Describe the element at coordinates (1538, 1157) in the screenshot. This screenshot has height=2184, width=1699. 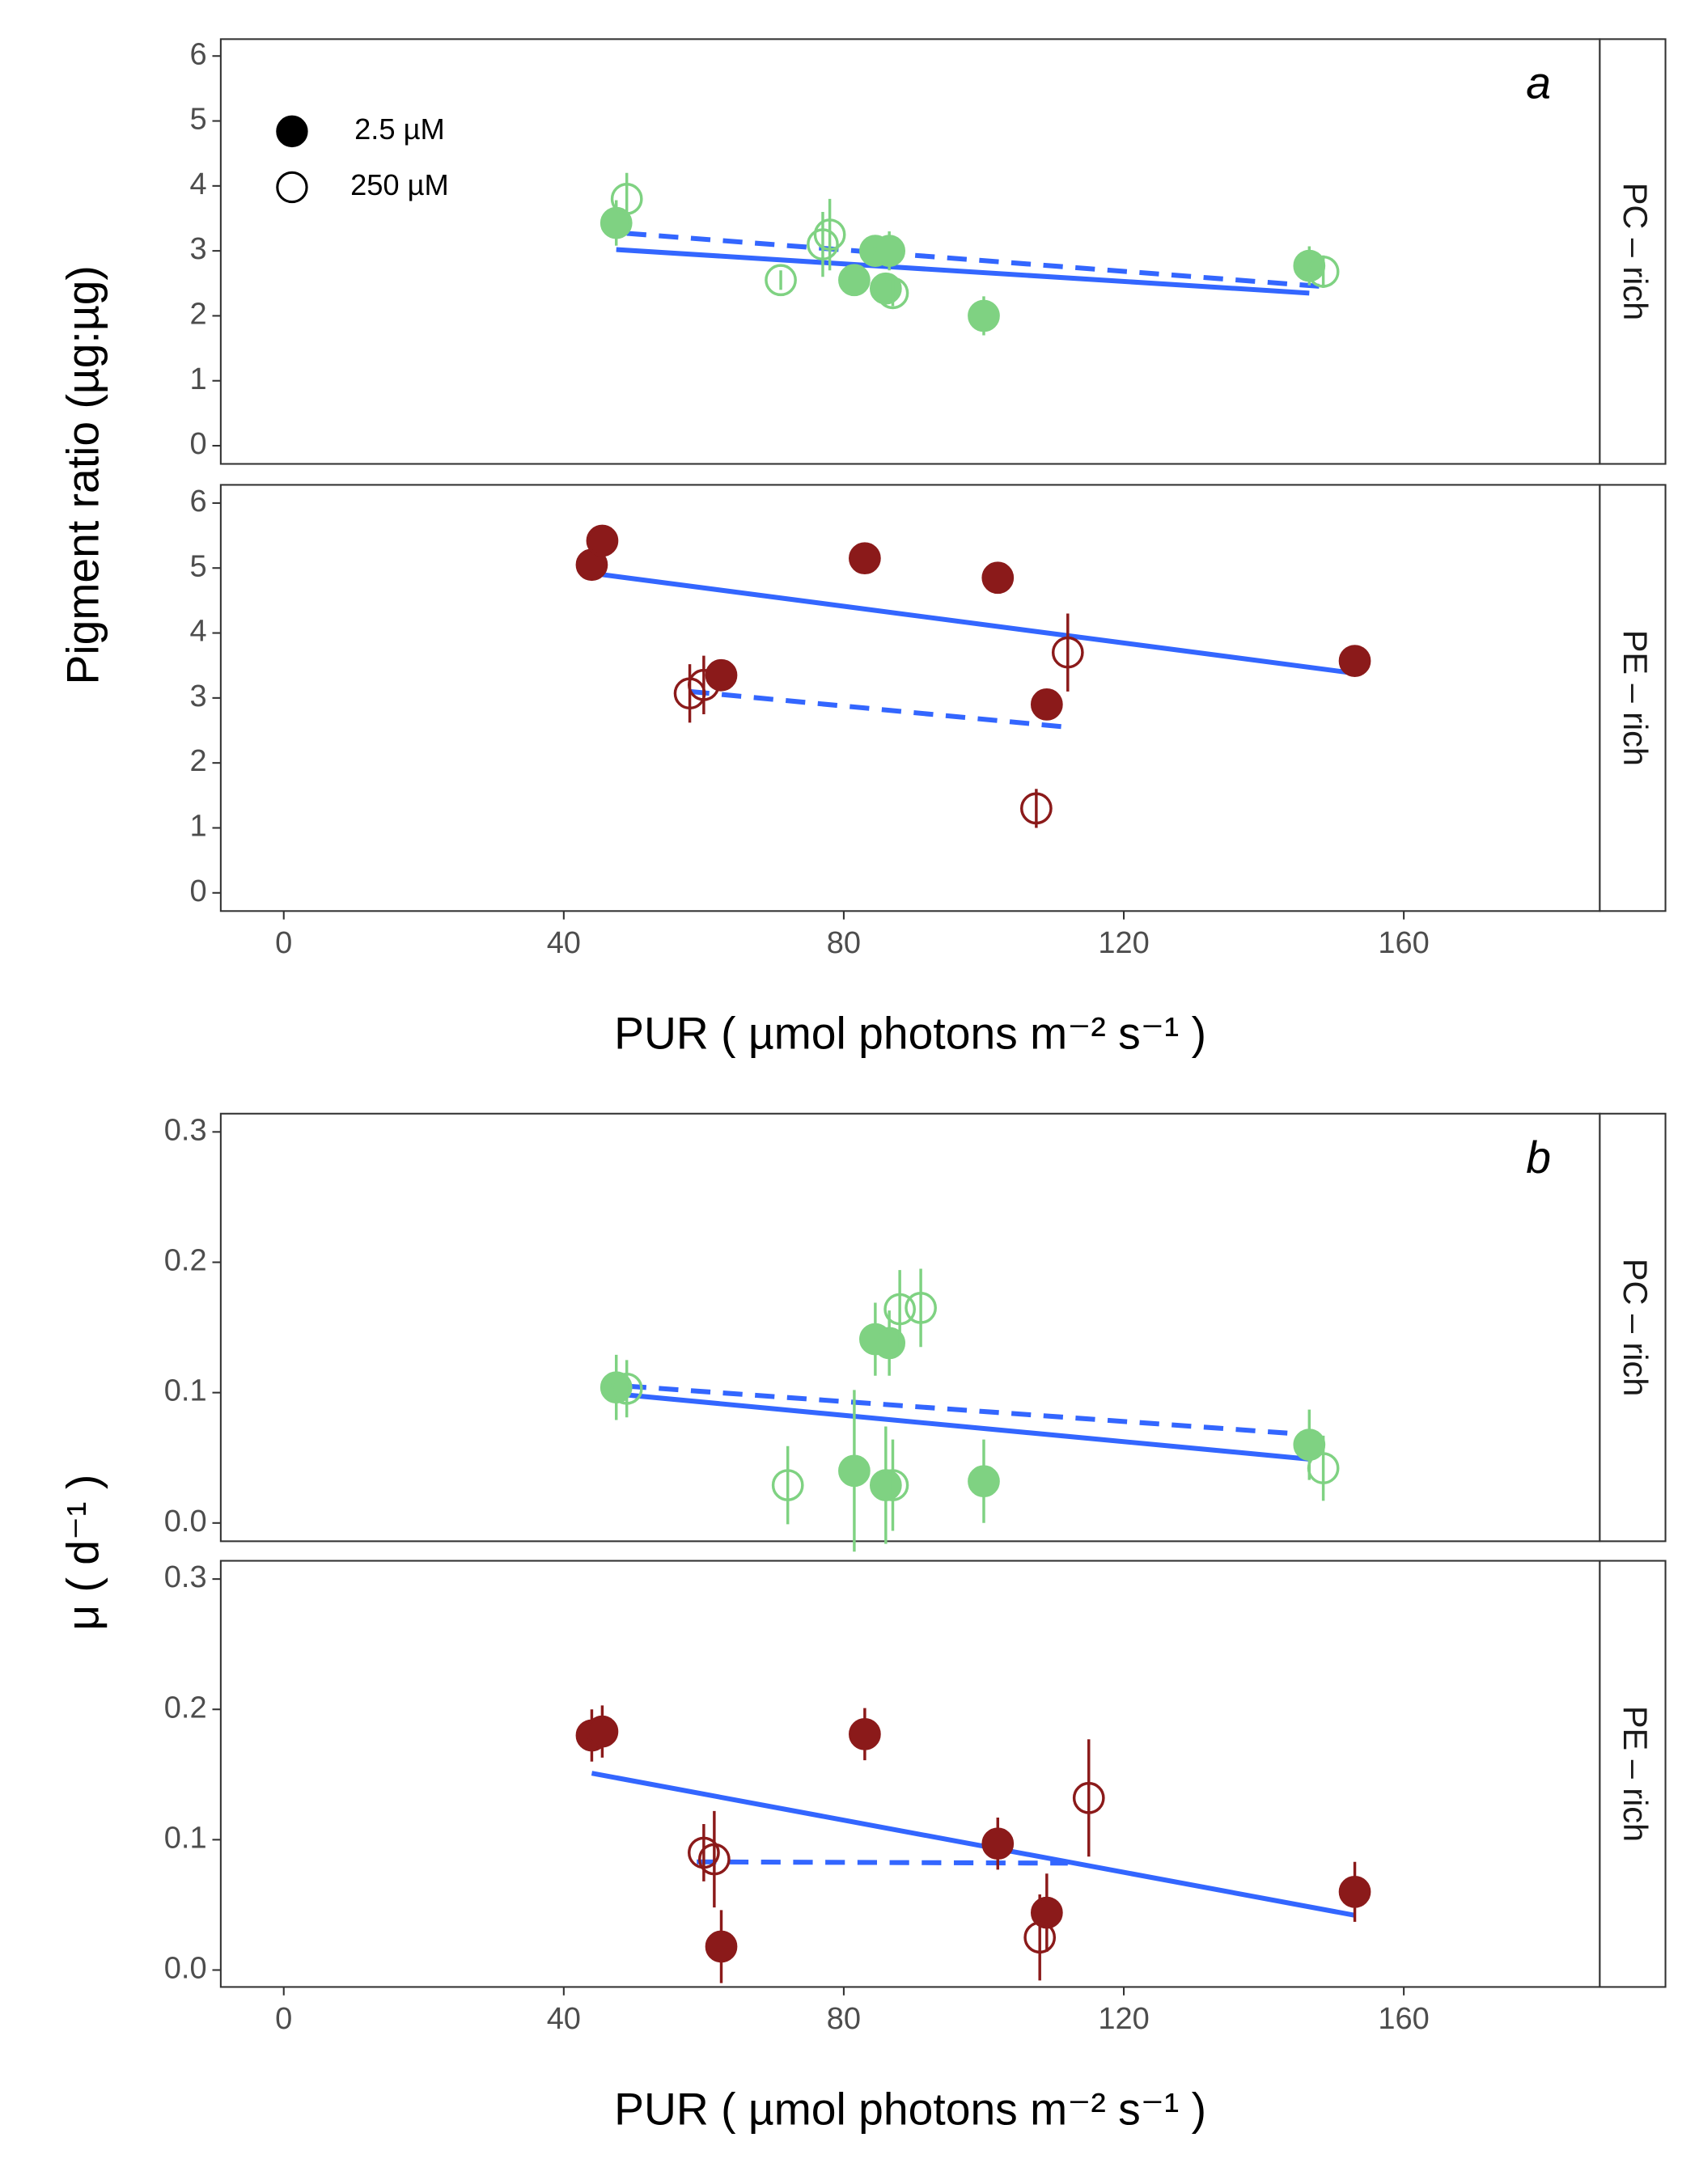
I see `panel-letter: b` at that location.